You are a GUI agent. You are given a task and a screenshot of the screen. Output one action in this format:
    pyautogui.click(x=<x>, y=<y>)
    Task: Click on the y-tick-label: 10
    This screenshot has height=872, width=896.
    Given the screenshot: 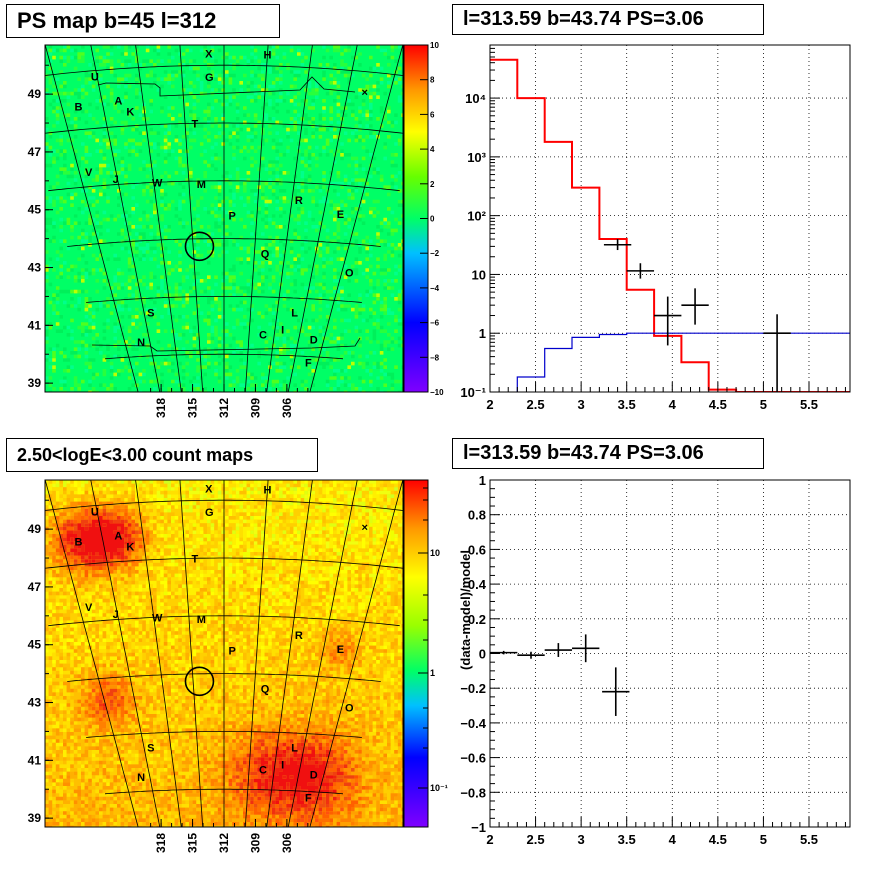 What is the action you would take?
    pyautogui.click(x=479, y=274)
    